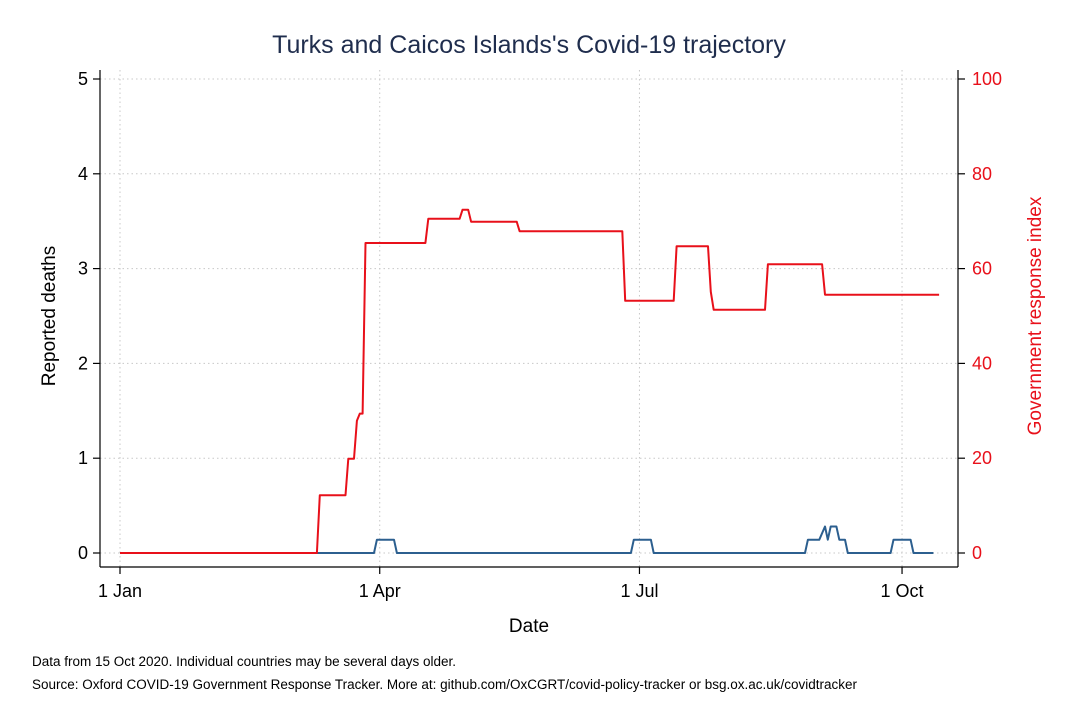  Describe the element at coordinates (1035, 315) in the screenshot. I see `y-axis-label-right: Government response index` at that location.